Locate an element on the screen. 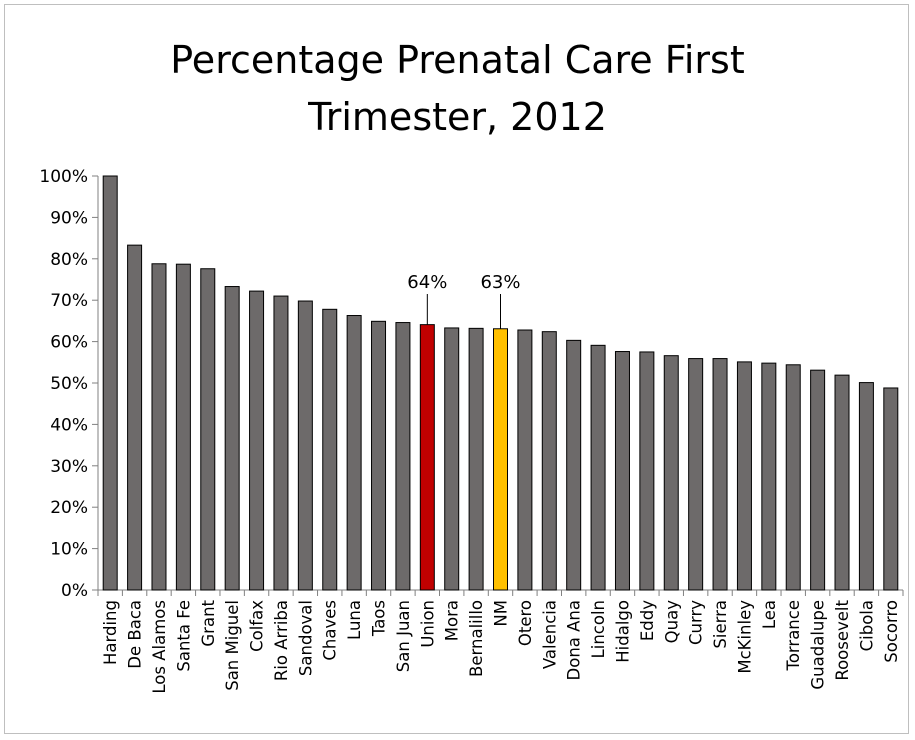 This screenshot has height=740, width=915. category-label: Bernalillo is located at coordinates (476, 638).